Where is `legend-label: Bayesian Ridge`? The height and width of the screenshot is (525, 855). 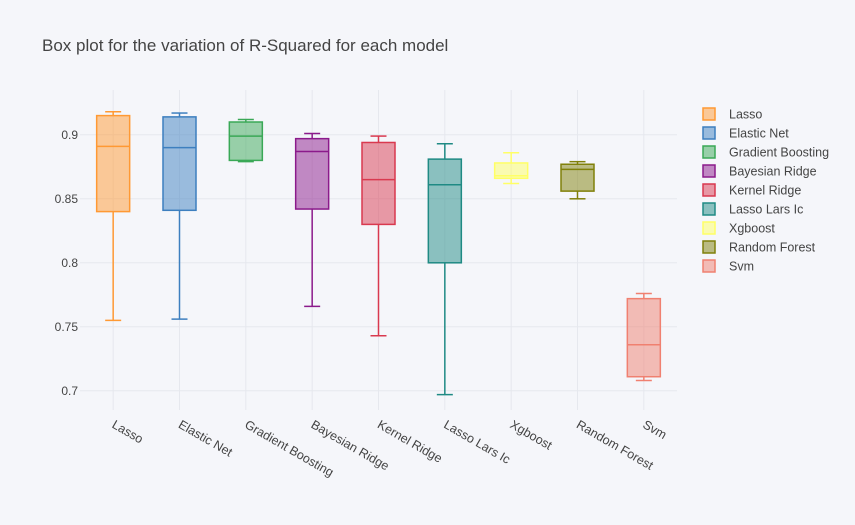 legend-label: Bayesian Ridge is located at coordinates (773, 172).